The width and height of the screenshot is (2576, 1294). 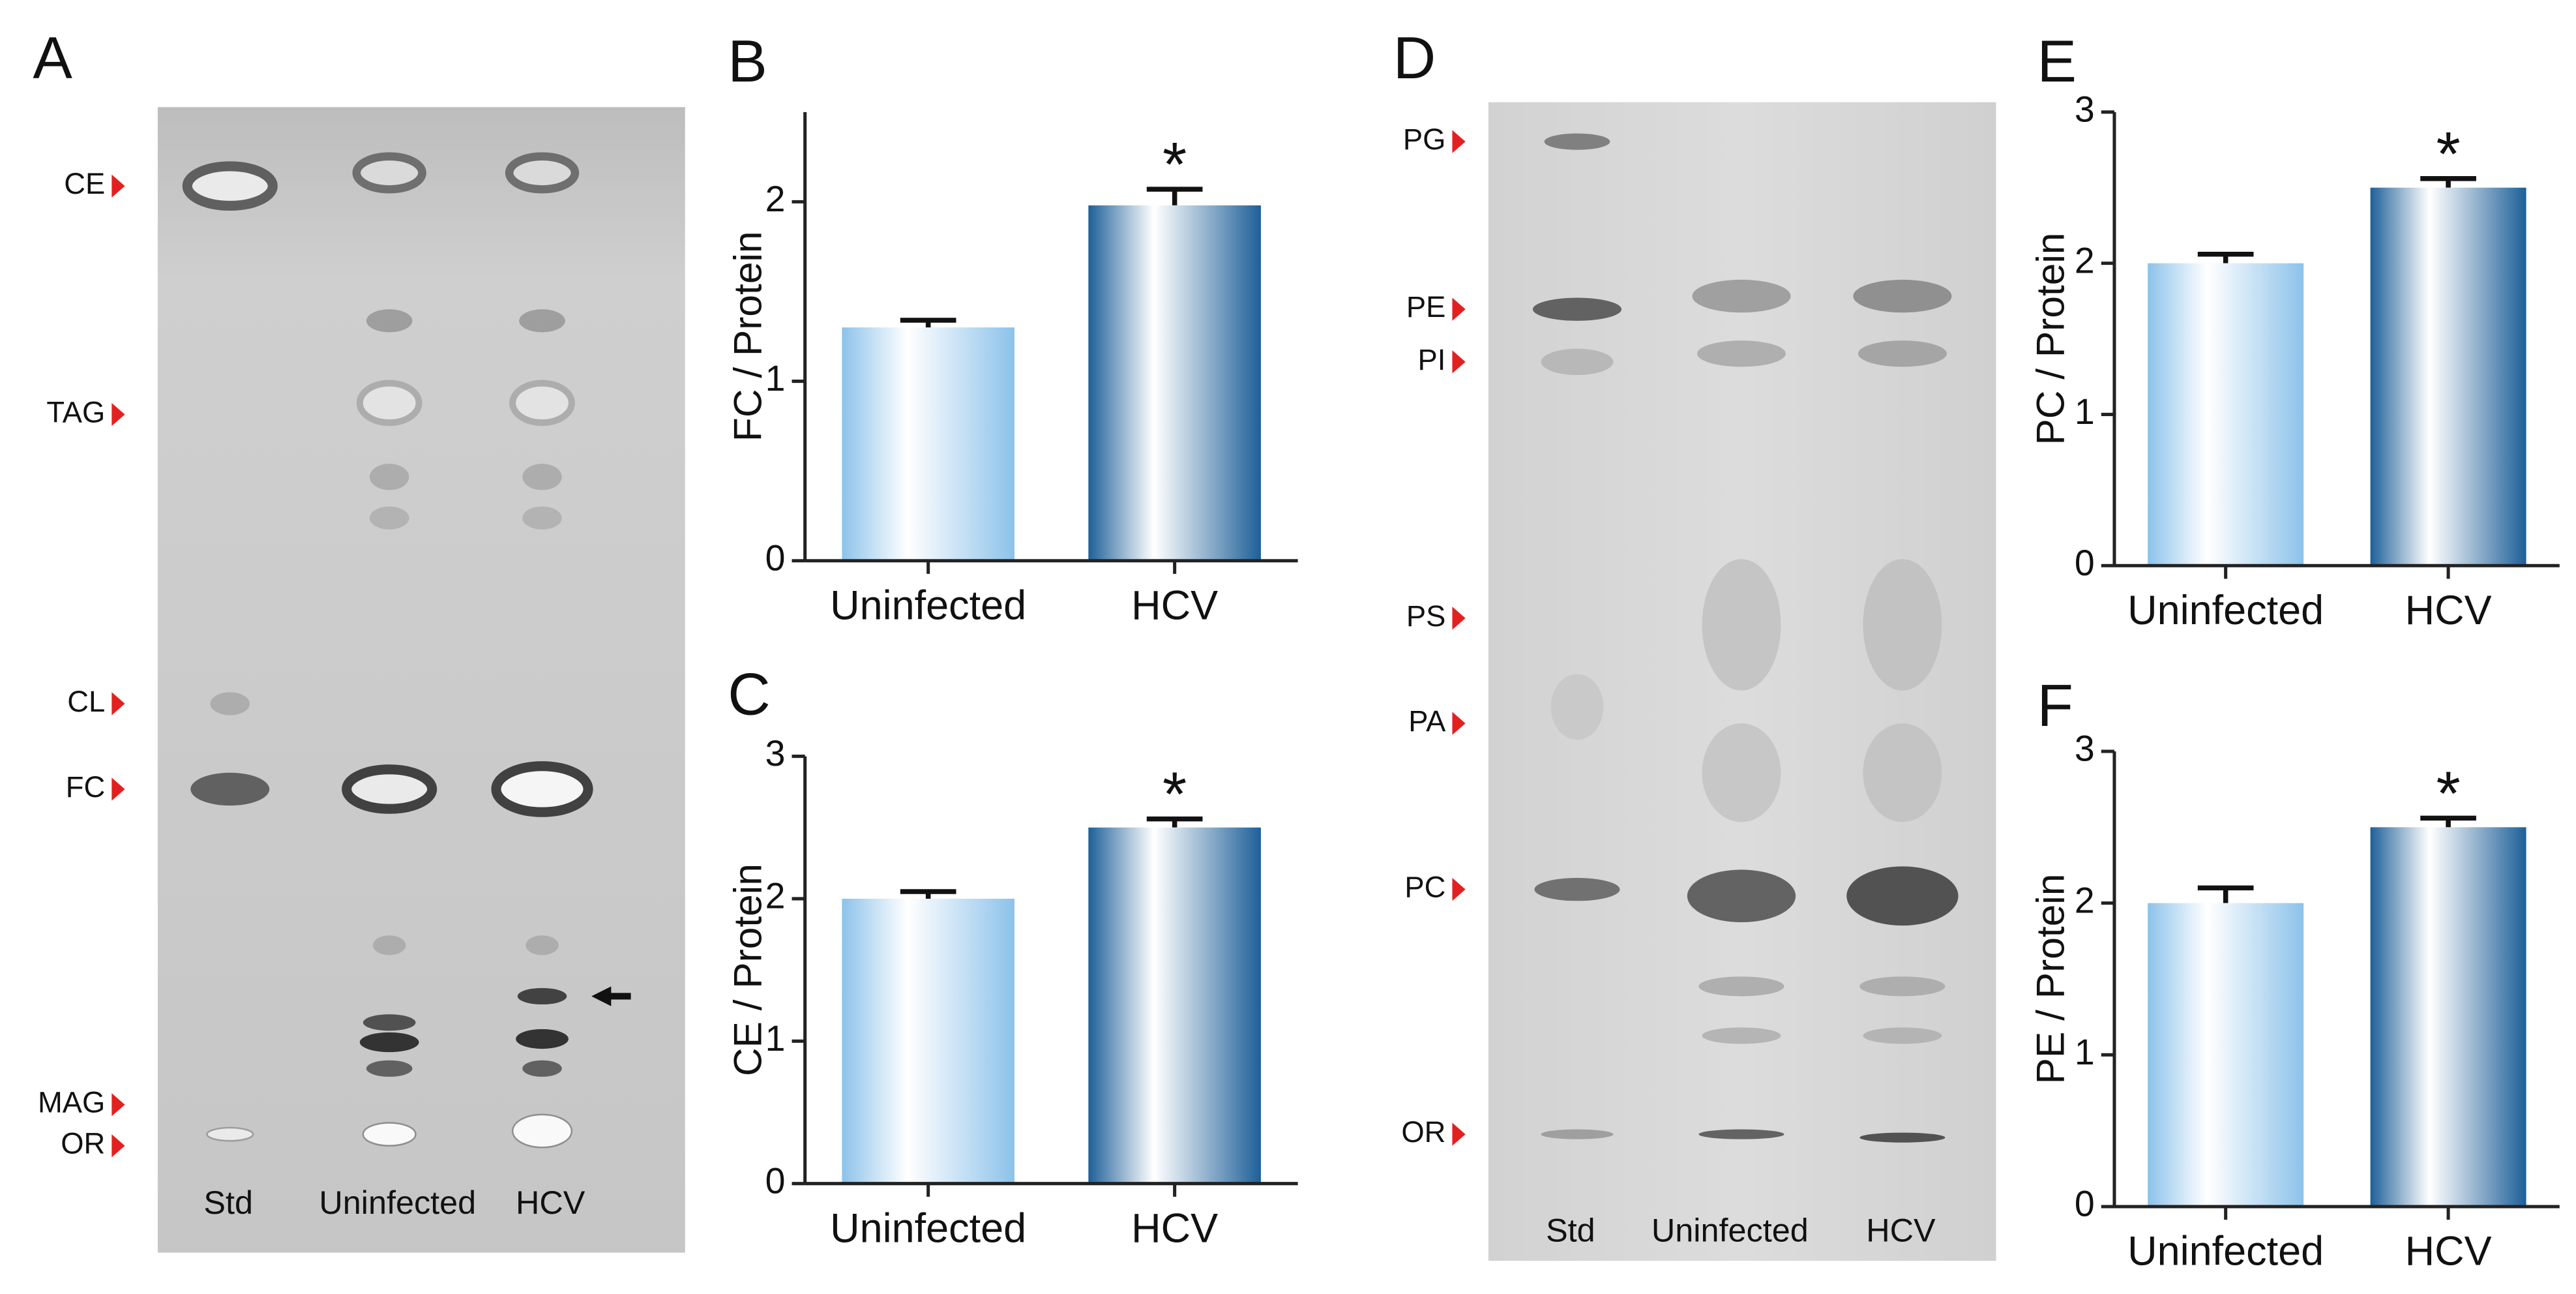 I want to click on band-label: CL, so click(x=86, y=701).